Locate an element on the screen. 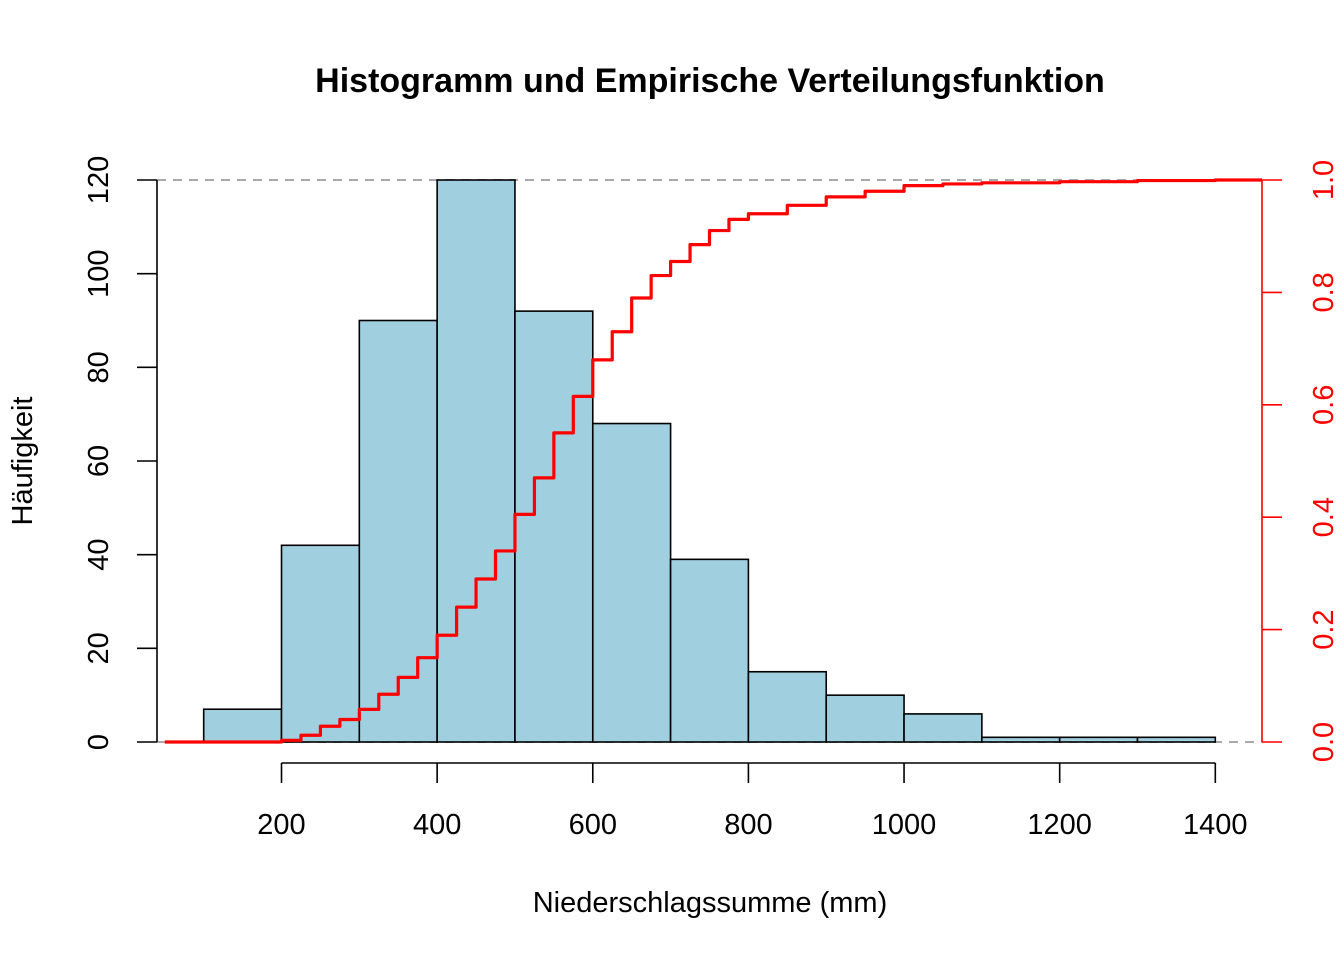 The width and height of the screenshot is (1344, 960). y-axis-label: Häufigkeit is located at coordinates (23, 461).